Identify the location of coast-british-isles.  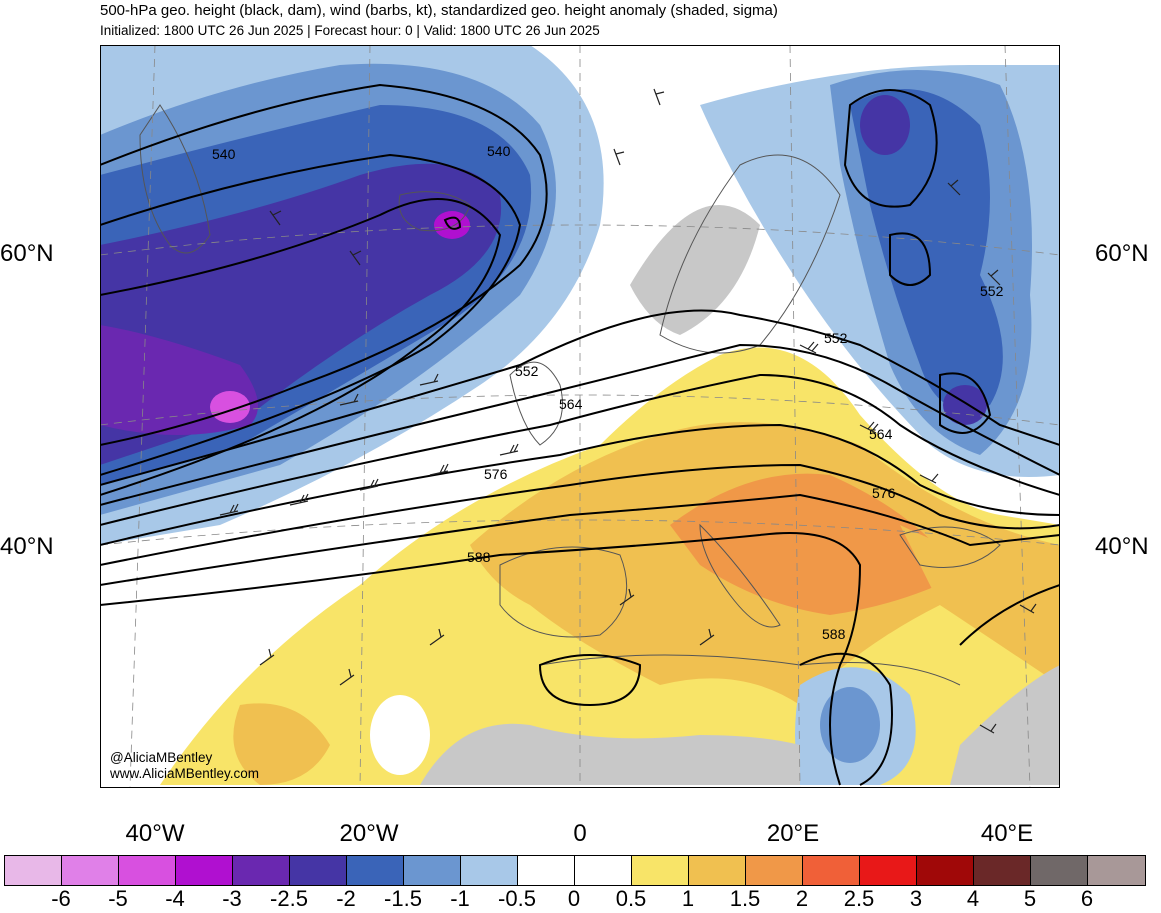
(536, 403).